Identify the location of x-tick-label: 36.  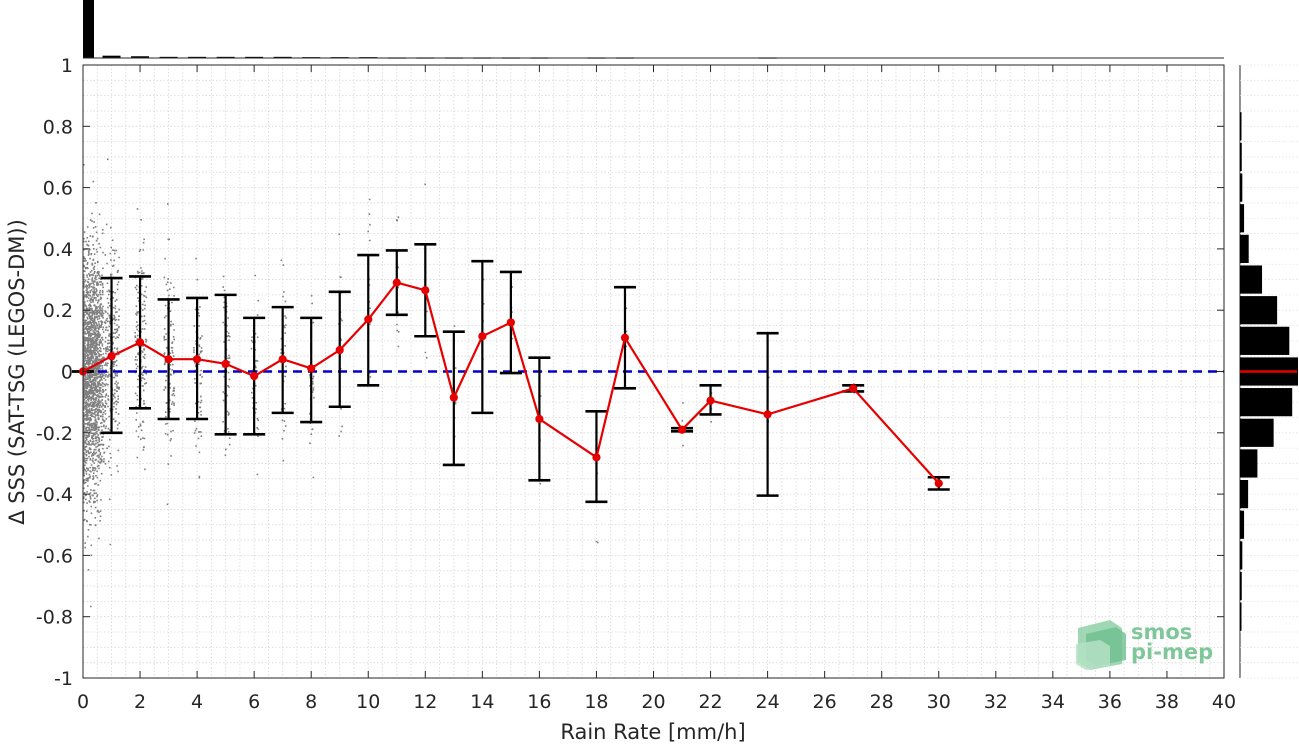
(1110, 702).